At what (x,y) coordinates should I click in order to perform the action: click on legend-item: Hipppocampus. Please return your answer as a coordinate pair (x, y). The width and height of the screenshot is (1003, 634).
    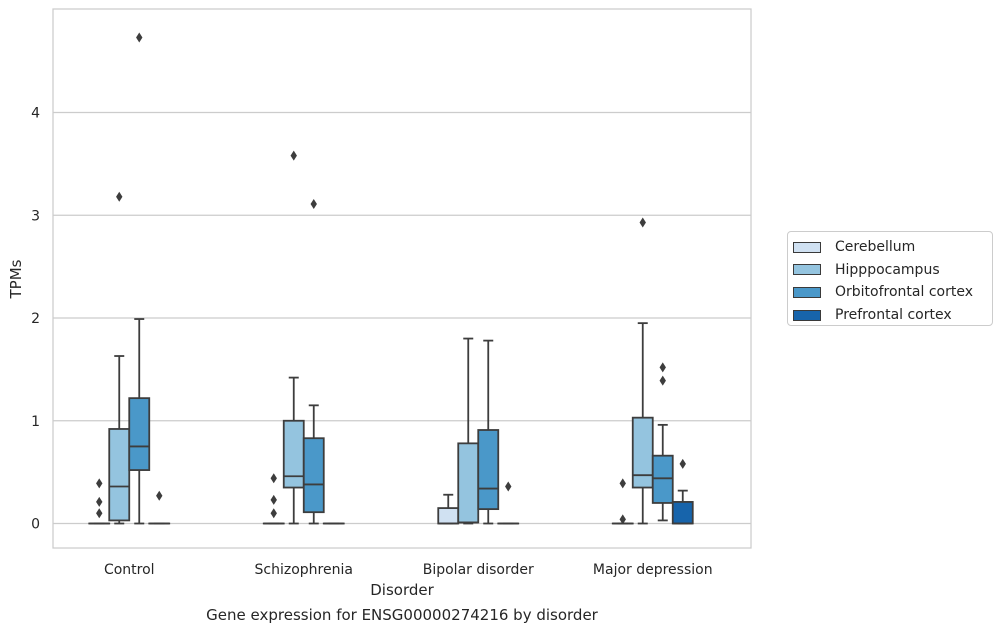
    Looking at the image, I should click on (892, 270).